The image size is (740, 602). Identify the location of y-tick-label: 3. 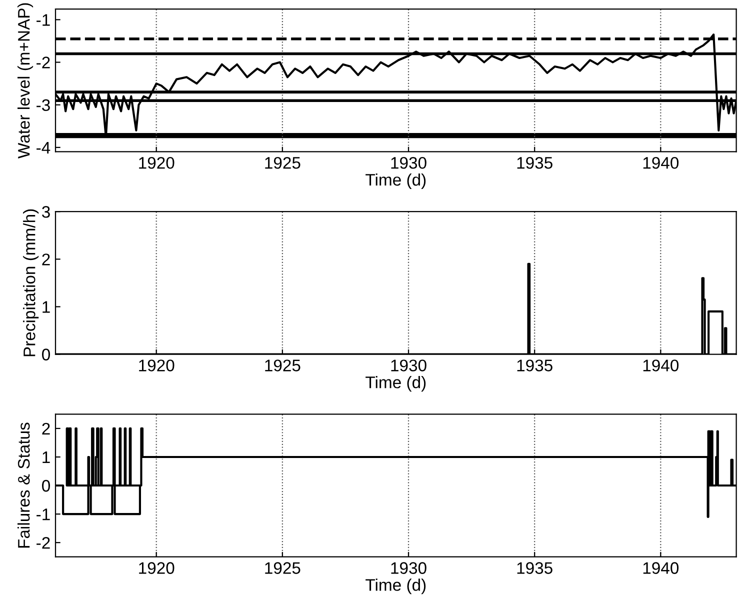
(46, 212).